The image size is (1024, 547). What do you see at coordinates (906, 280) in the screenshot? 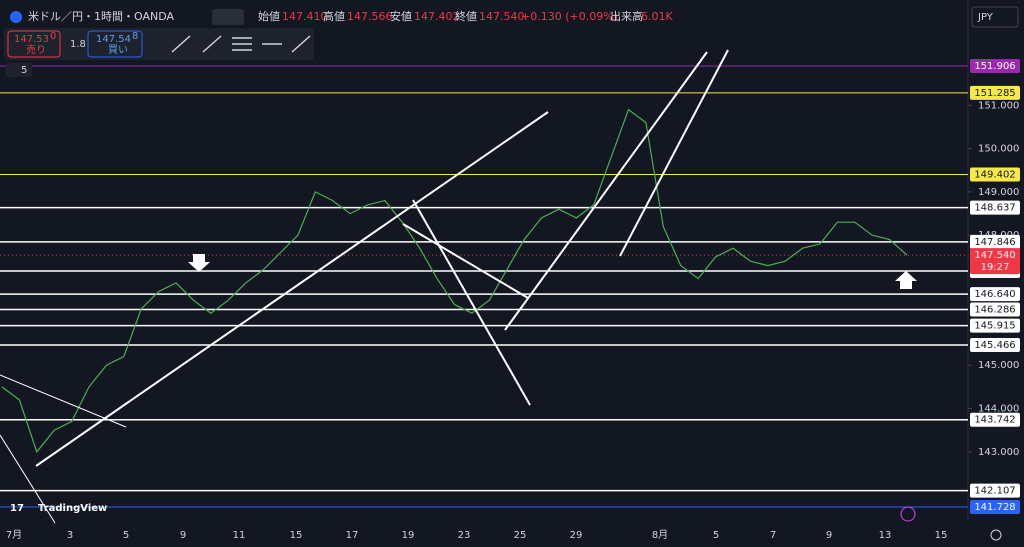
I see `arrow-up` at bounding box center [906, 280].